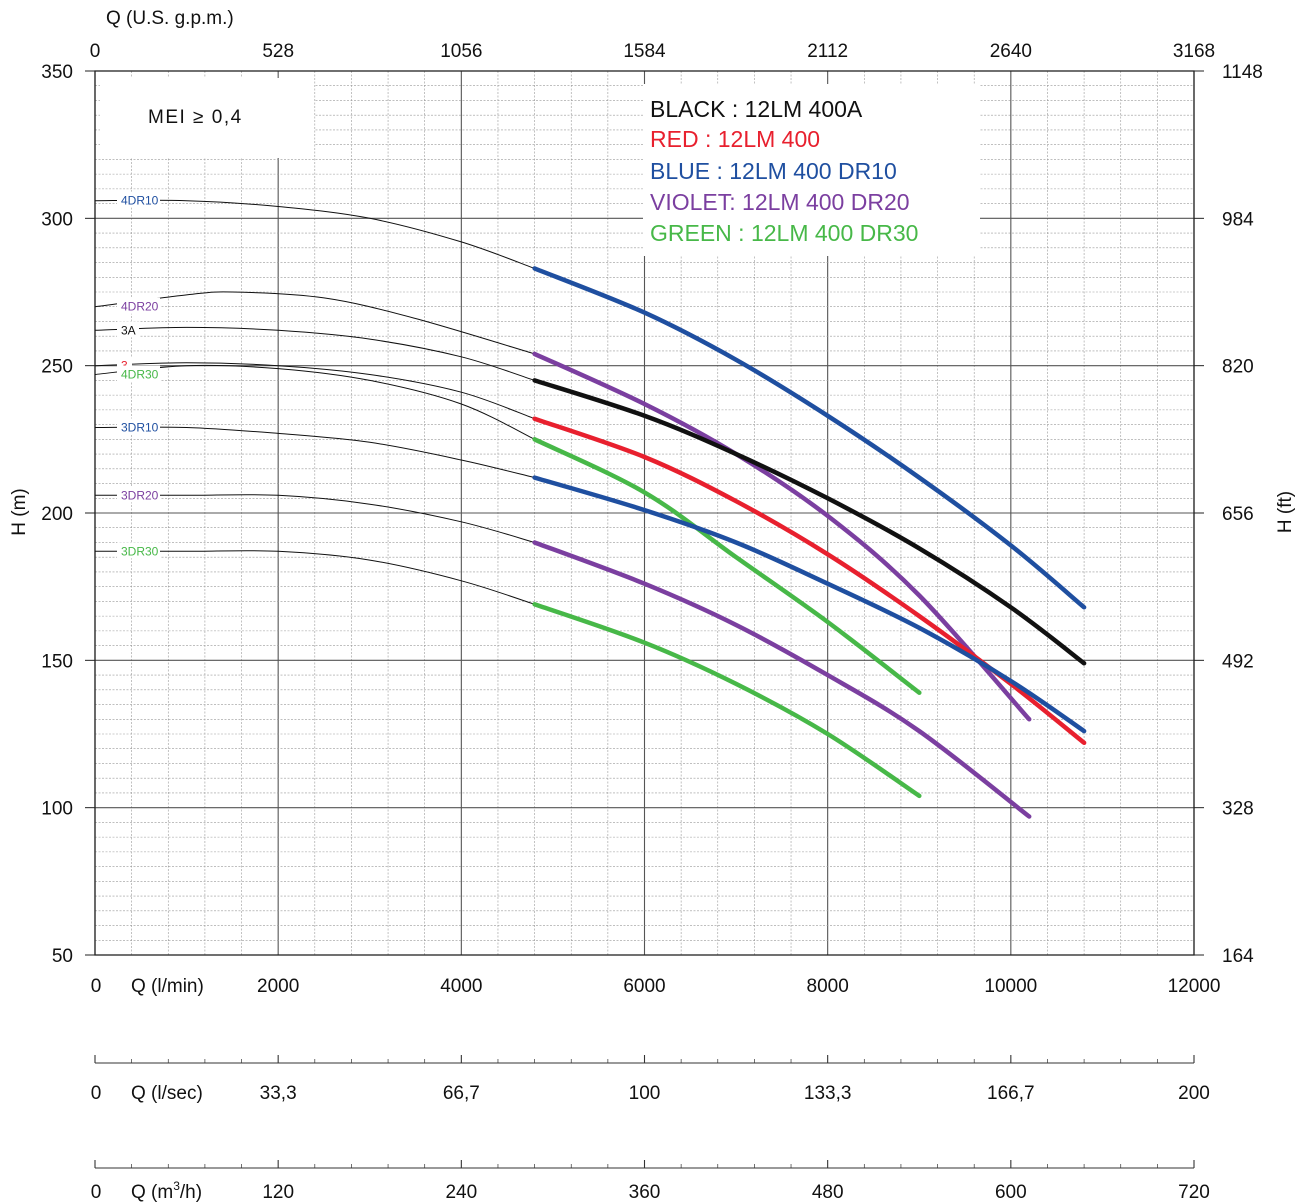 This screenshot has height=1202, width=1301. I want to click on right-axis-title: H (ft), so click(1285, 512).